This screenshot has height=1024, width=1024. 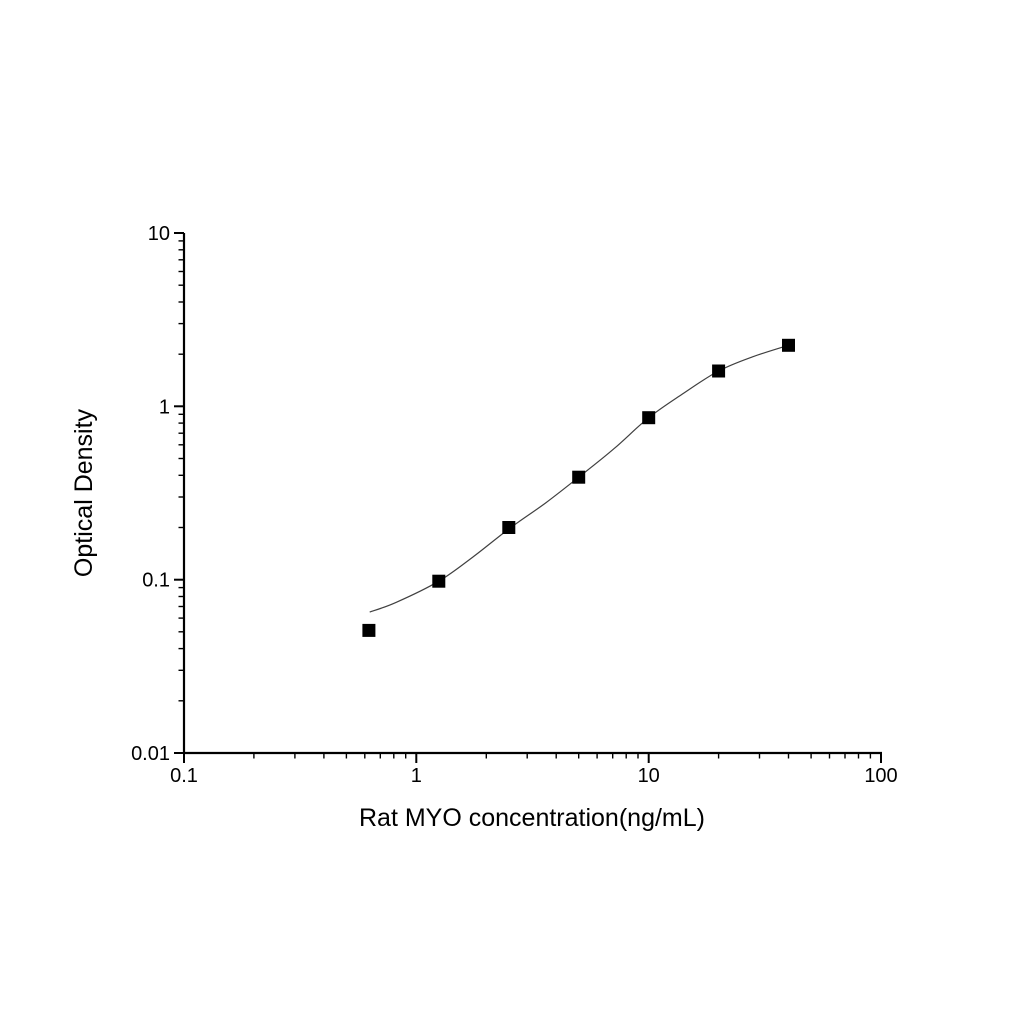 What do you see at coordinates (164, 407) in the screenshot?
I see `y-tick-label: 1` at bounding box center [164, 407].